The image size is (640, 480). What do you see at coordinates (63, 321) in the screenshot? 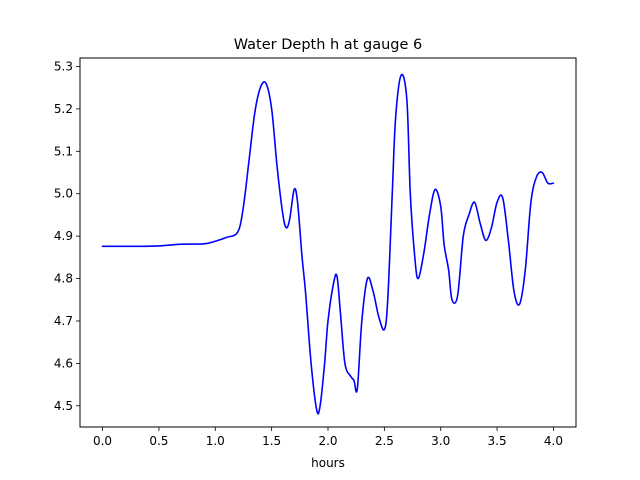
I see `y-tick-label: 4.7` at bounding box center [63, 321].